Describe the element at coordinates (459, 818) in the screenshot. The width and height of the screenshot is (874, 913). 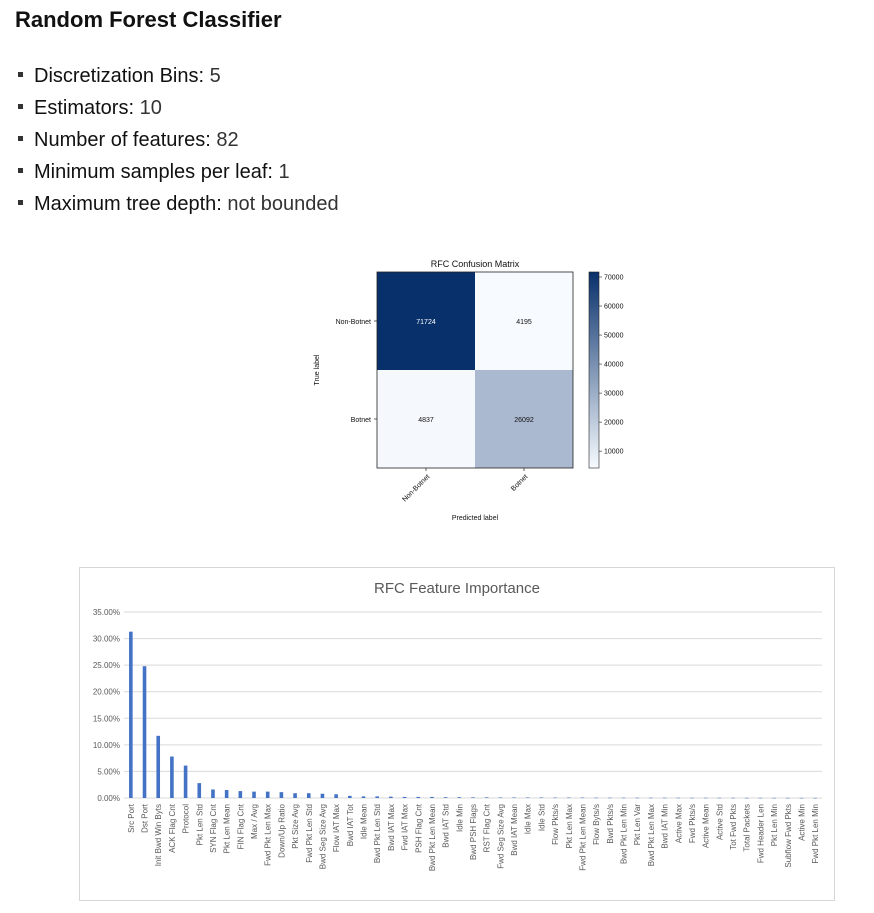
I see `x-tick-label: Idle Min` at that location.